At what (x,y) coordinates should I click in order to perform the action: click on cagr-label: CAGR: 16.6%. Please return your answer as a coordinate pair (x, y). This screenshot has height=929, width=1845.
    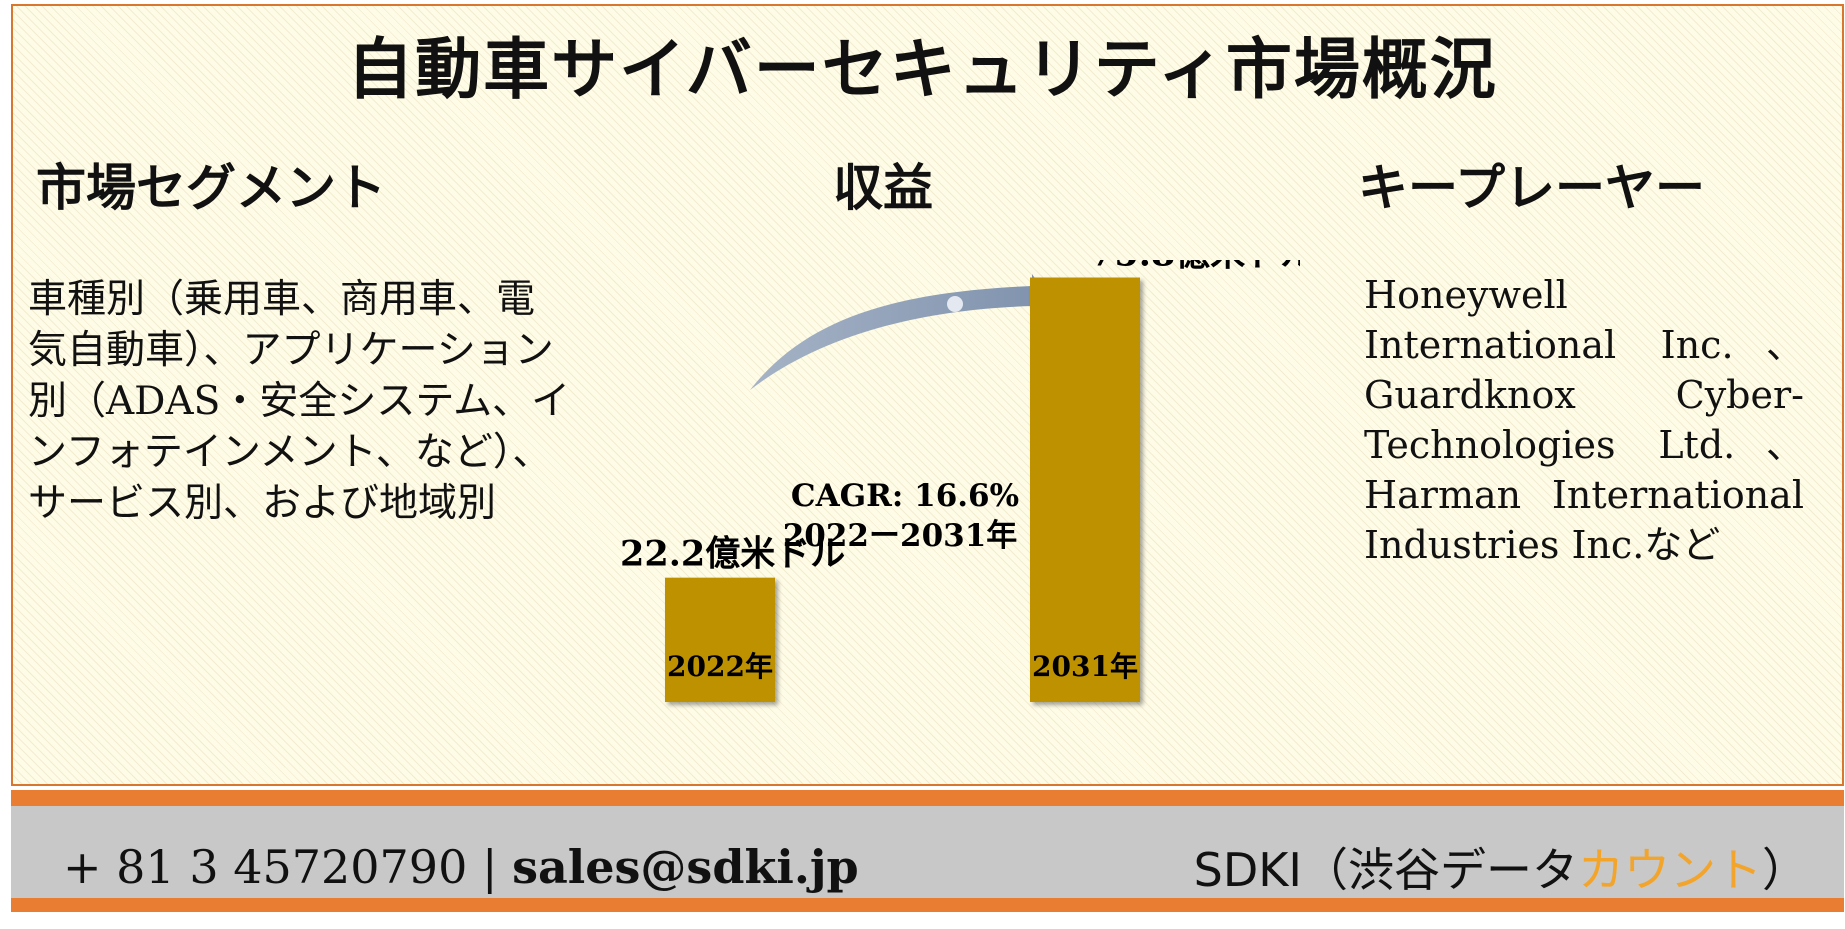
    Looking at the image, I should click on (905, 496).